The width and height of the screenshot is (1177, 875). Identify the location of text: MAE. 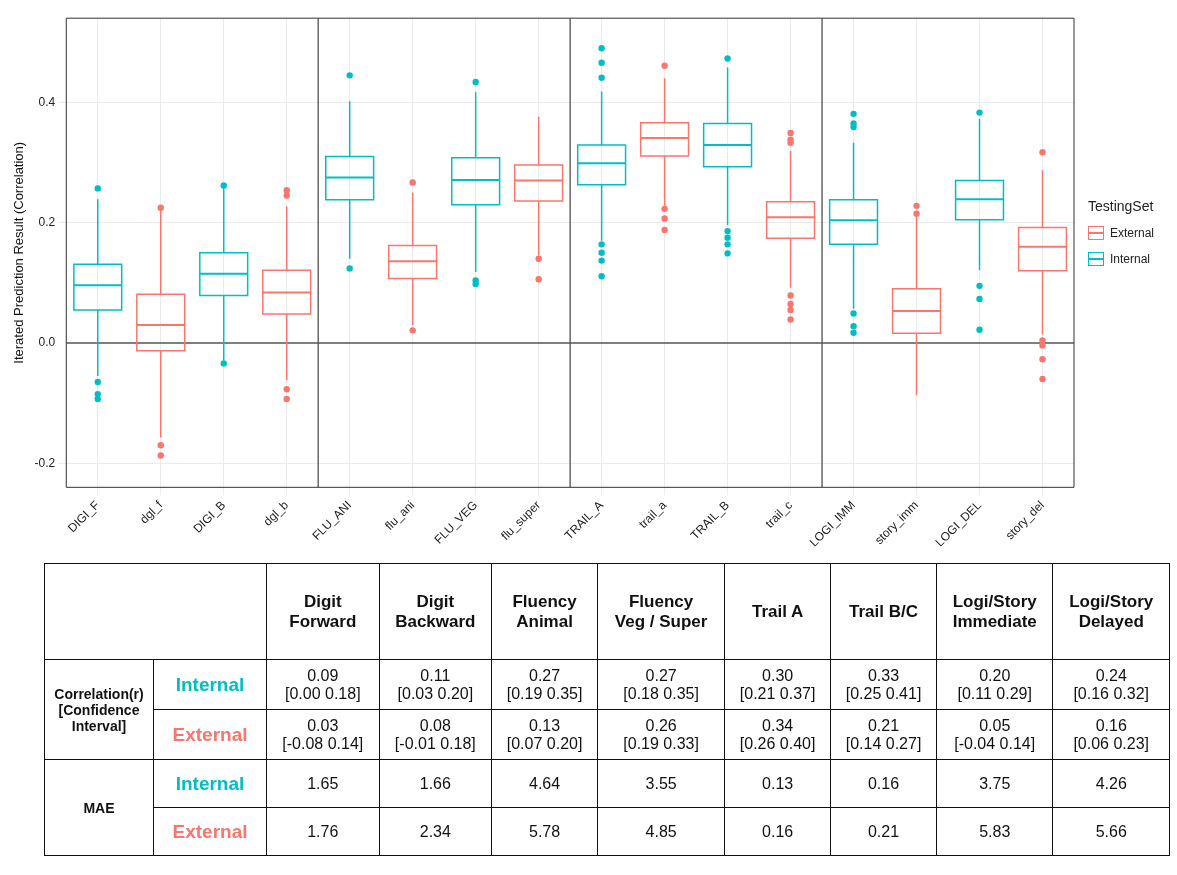
(99, 807).